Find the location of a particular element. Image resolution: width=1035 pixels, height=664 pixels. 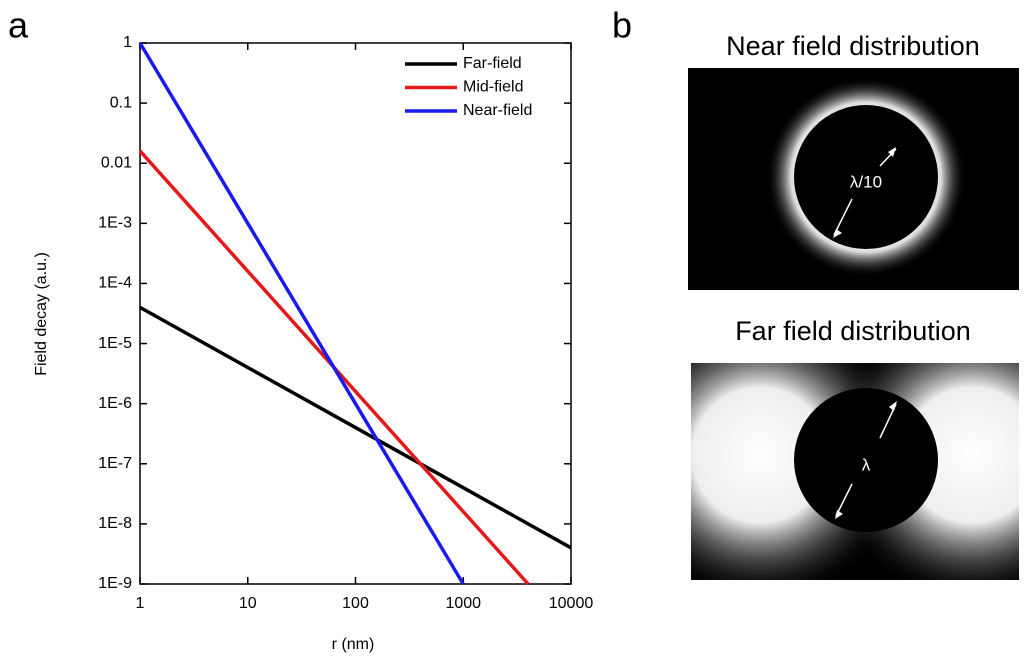

y-tick-label: 1E-4 is located at coordinates (115, 283).